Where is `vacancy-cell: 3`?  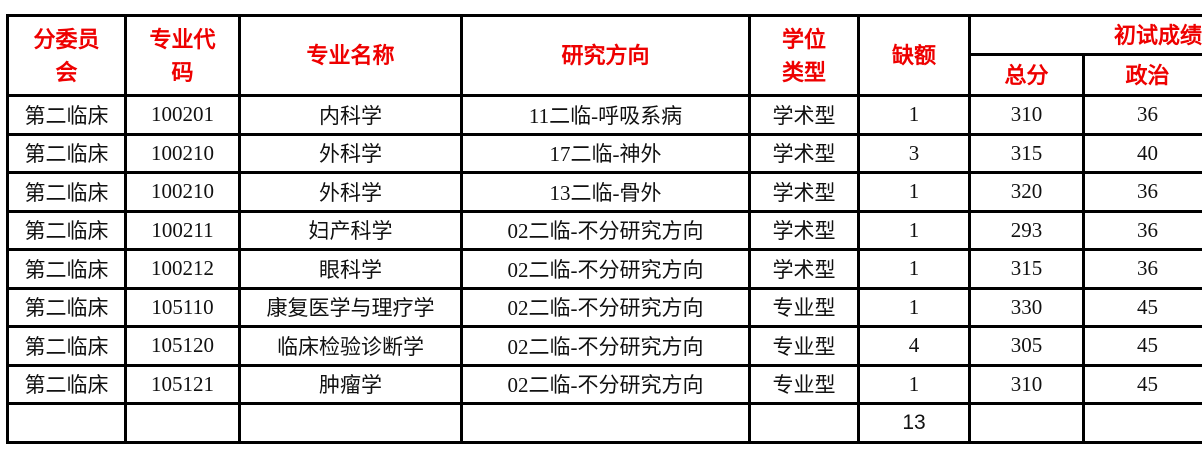 vacancy-cell: 3 is located at coordinates (914, 153).